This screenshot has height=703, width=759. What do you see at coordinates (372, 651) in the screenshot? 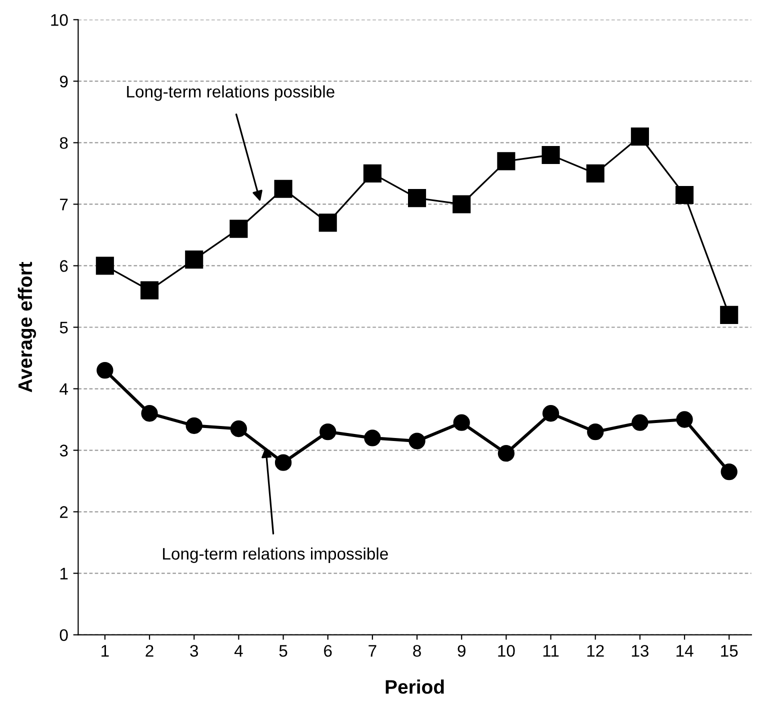
I see `x-tick-label: 7` at bounding box center [372, 651].